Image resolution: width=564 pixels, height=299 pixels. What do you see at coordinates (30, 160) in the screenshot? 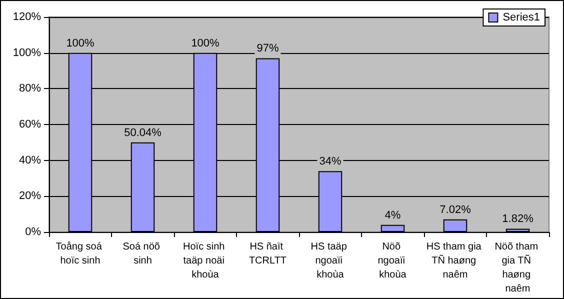
I see `y-tick-label: 40%` at bounding box center [30, 160].